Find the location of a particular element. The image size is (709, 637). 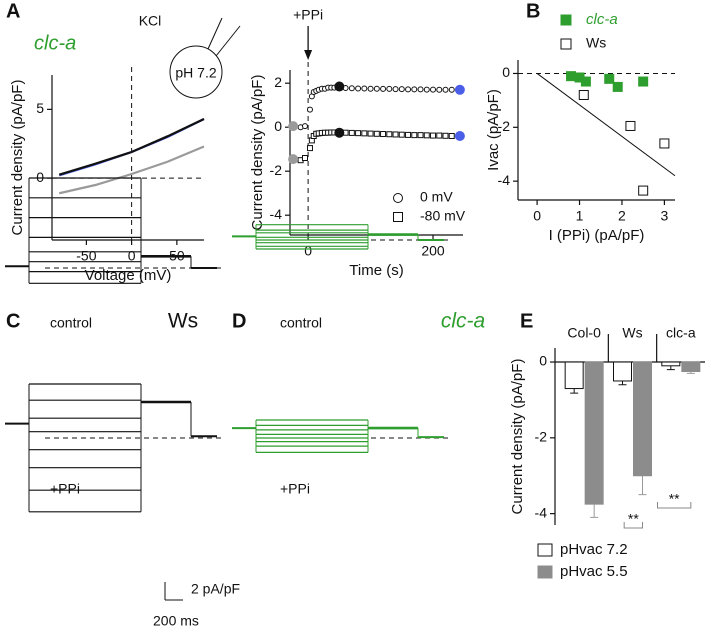

x-axis-label: I (PPi) (pA/pF) is located at coordinates (597, 235).